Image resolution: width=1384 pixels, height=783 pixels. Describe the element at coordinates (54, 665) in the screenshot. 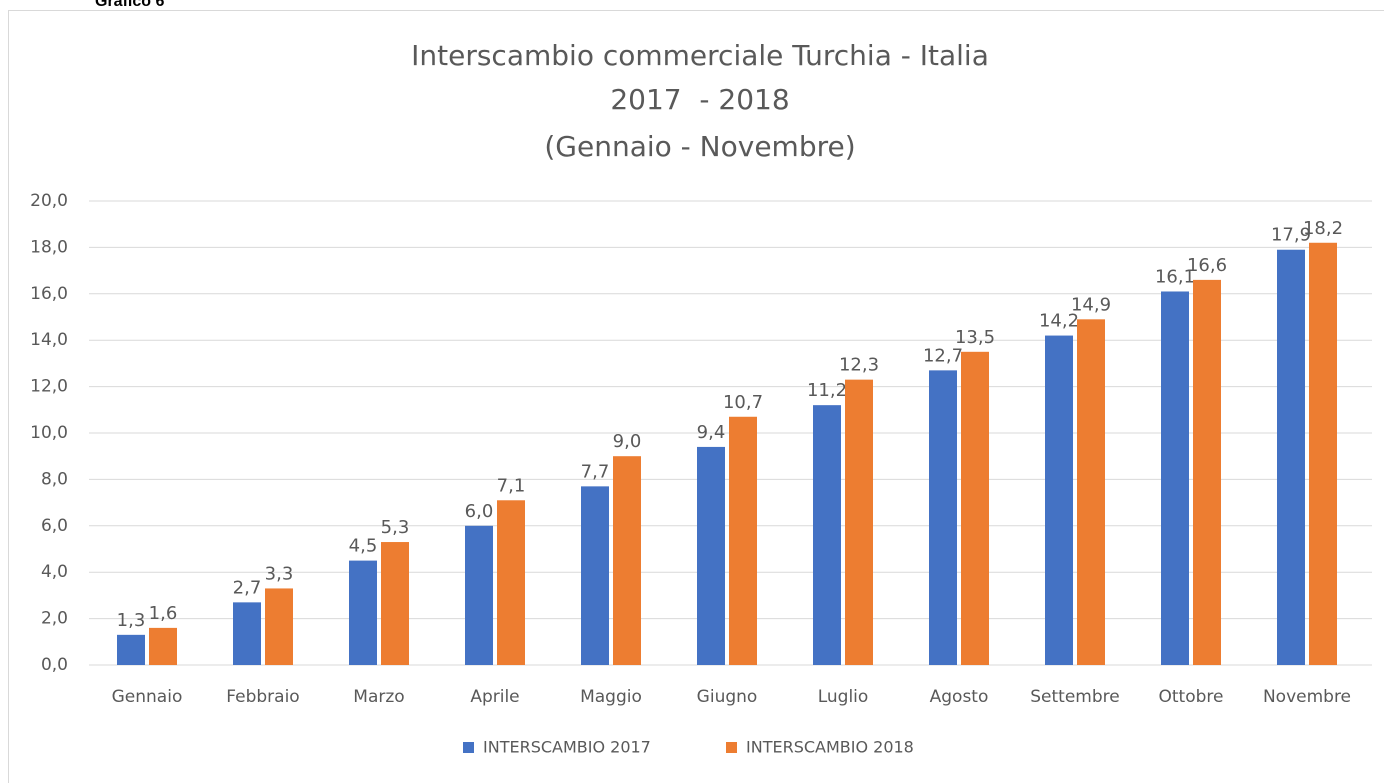

I see `y-tick-label: 0,0` at that location.